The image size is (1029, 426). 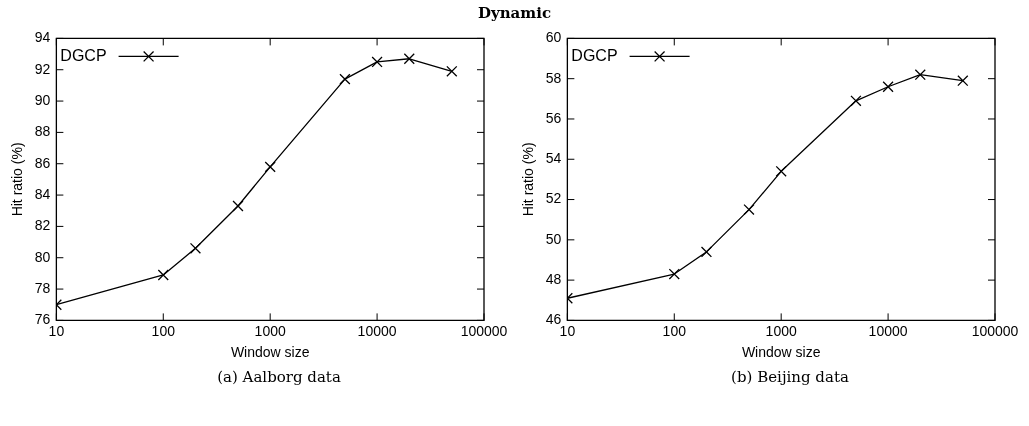 I want to click on text: Dynamic, so click(x=514, y=13).